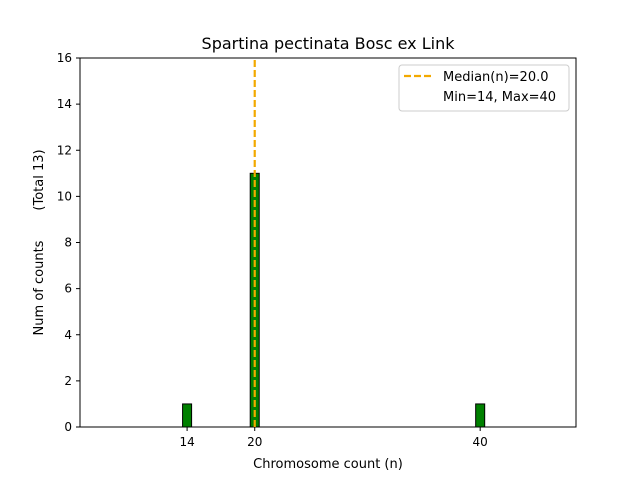 The width and height of the screenshot is (640, 480). I want to click on y-axis-total-label: (Total 13), so click(39, 179).